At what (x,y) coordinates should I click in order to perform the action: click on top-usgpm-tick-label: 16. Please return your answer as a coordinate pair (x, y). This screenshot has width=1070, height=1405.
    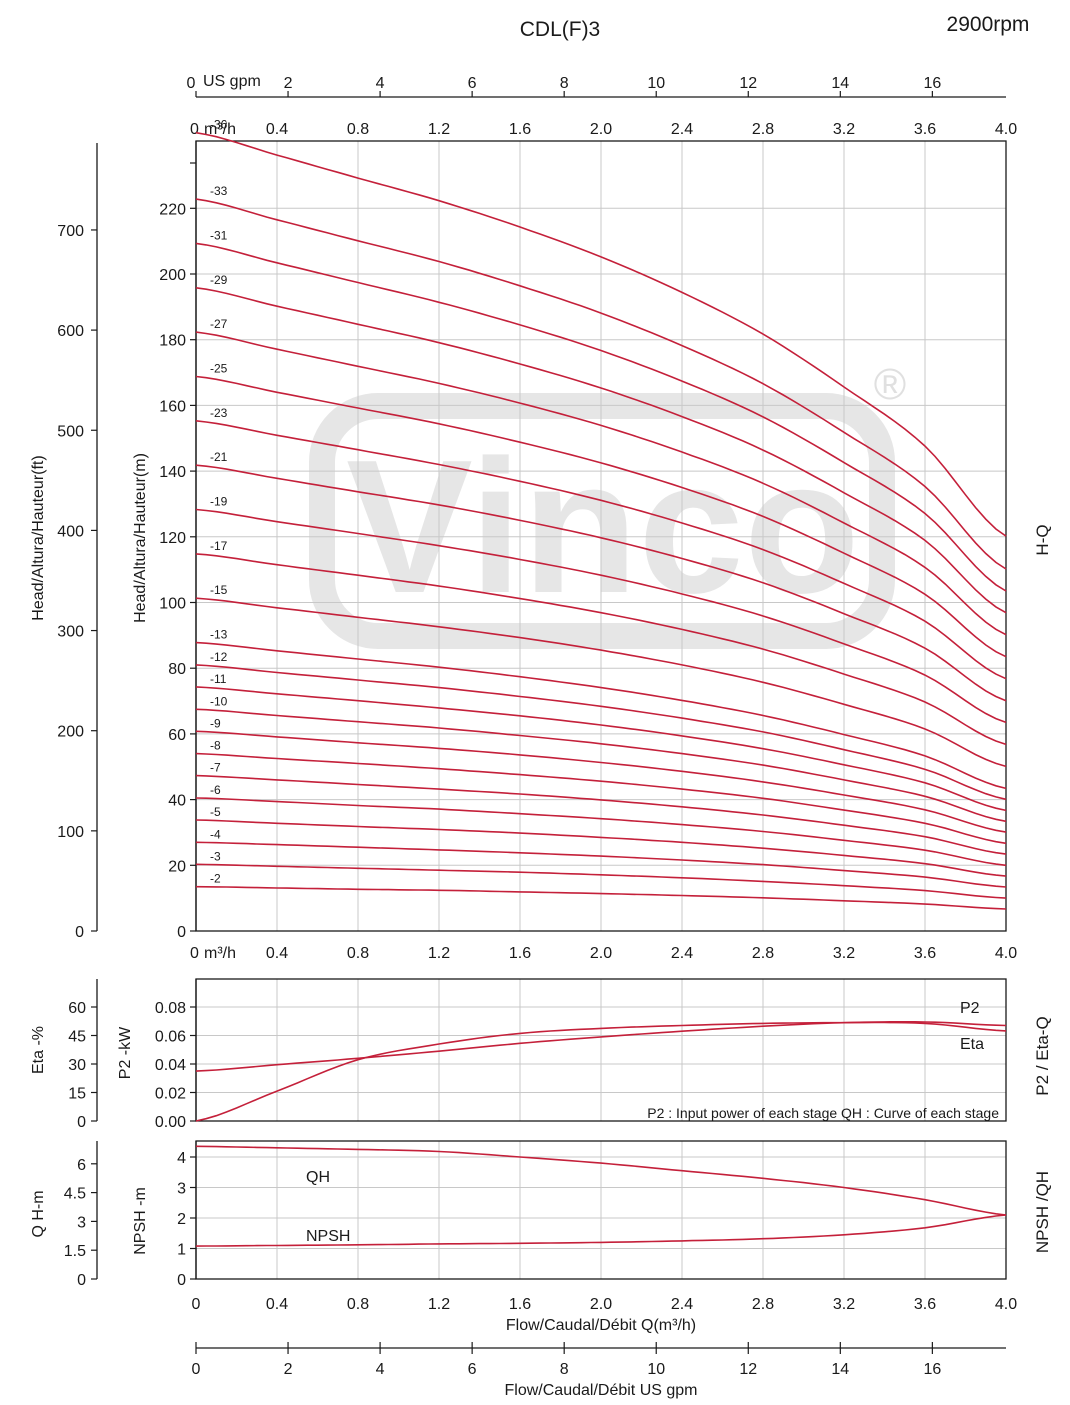
    Looking at the image, I should click on (932, 83).